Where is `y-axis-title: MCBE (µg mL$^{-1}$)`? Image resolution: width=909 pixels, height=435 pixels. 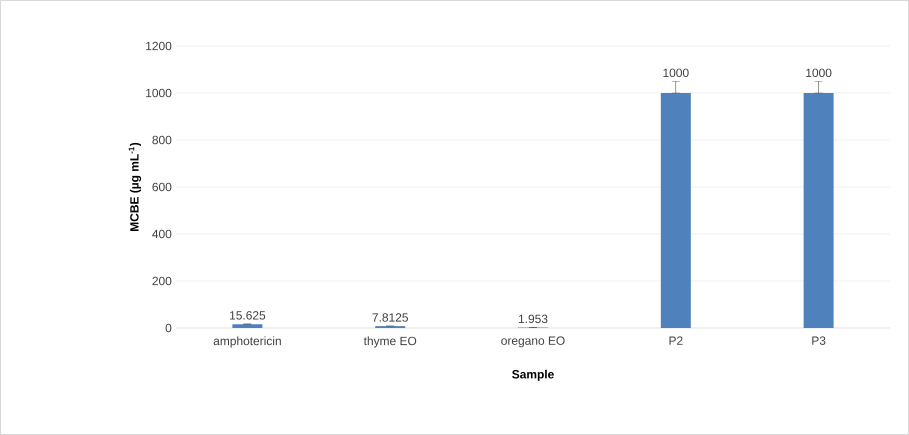
y-axis-title: MCBE (µg mL$^{-1}$) is located at coordinates (135, 186).